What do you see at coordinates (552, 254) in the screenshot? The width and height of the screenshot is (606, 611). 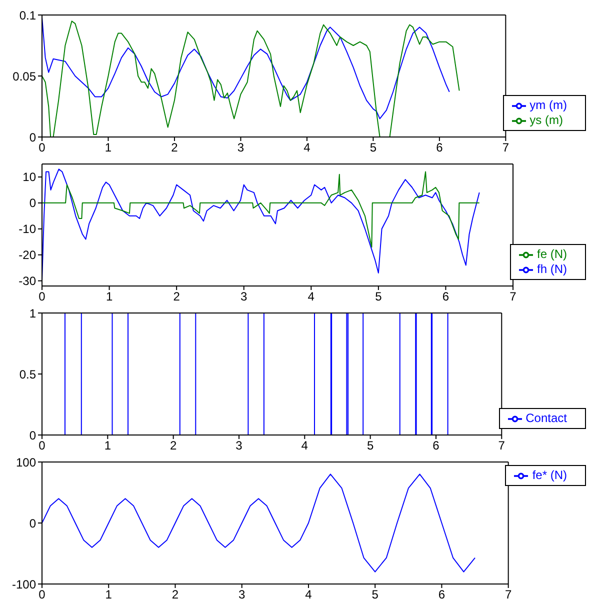 I see `legend-label: fe (N)` at bounding box center [552, 254].